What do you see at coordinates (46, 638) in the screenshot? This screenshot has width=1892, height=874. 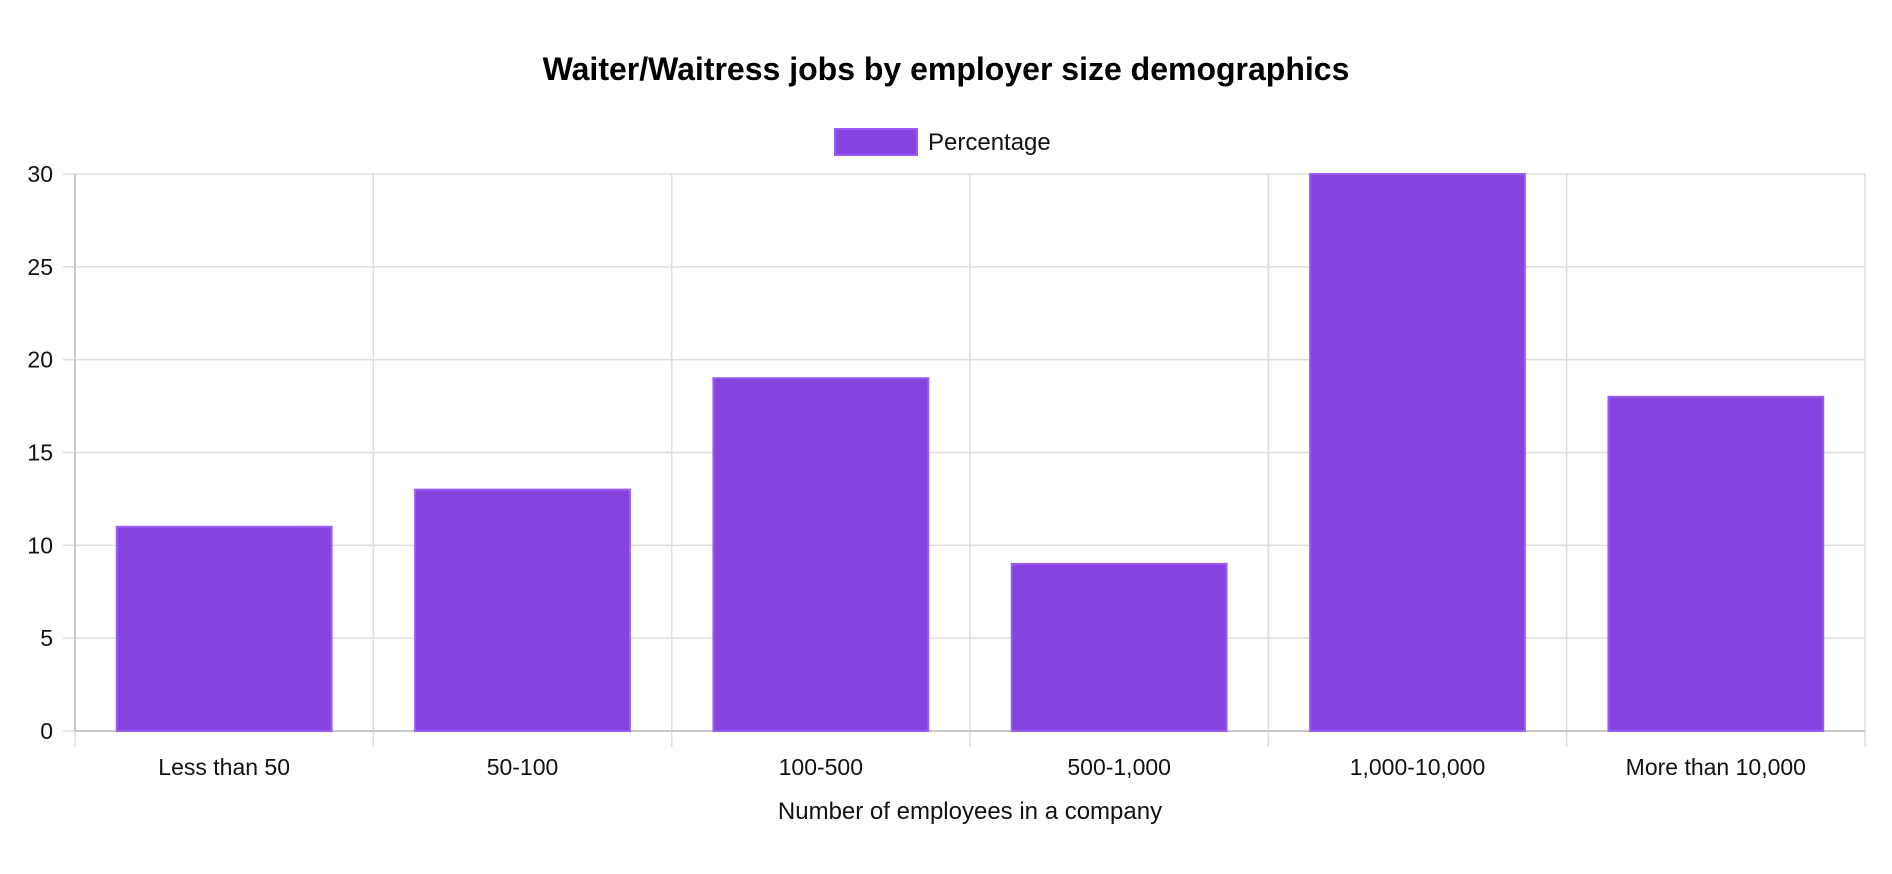 I see `y-tick-label: 5` at bounding box center [46, 638].